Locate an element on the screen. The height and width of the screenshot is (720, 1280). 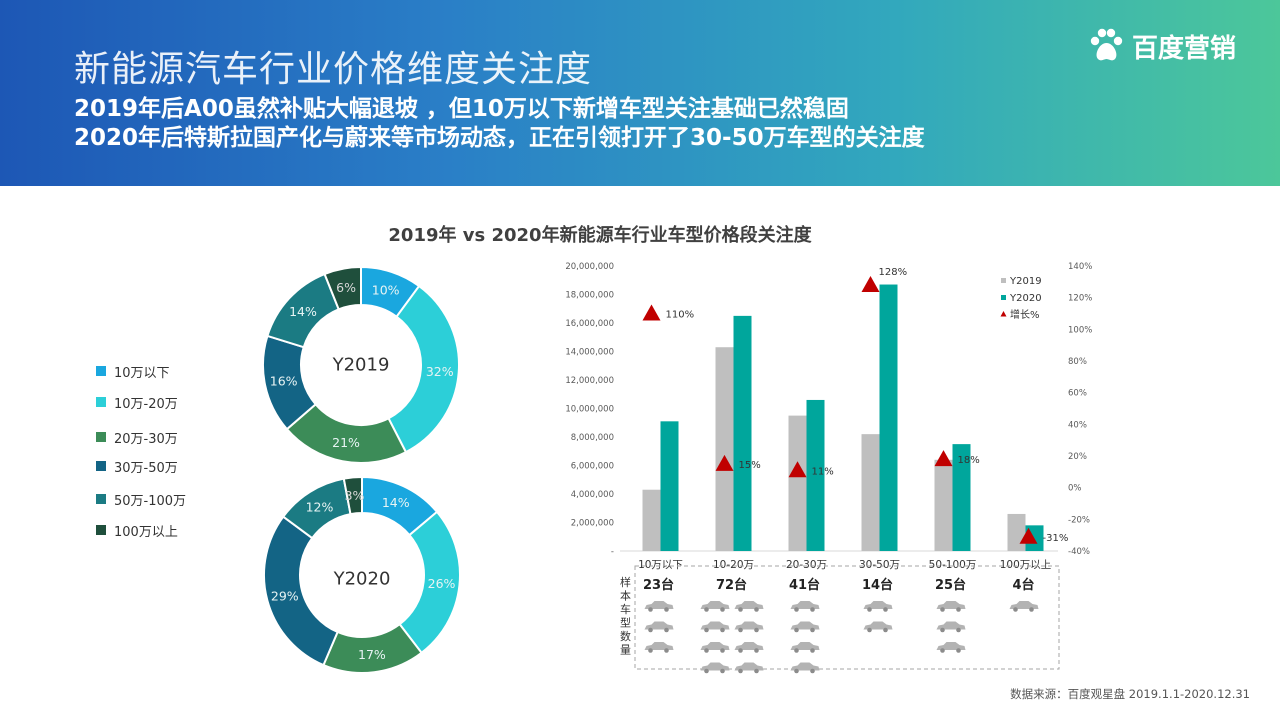
y-tick-label: 14,000,000 is located at coordinates (589, 353).